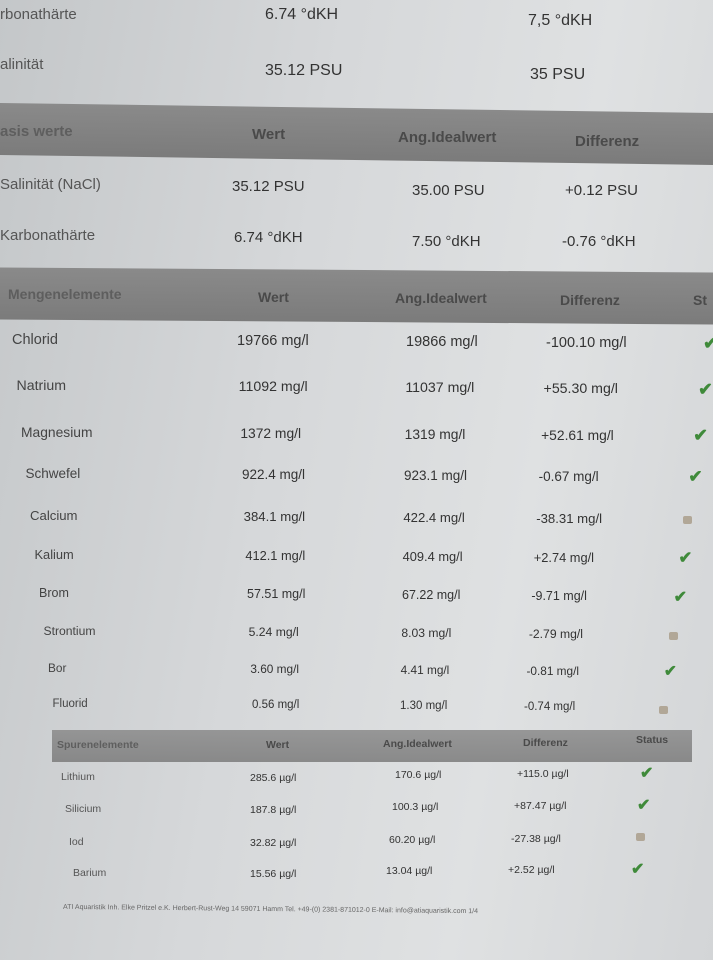 The width and height of the screenshot is (713, 960). I want to click on mengen-header: St, so click(700, 300).